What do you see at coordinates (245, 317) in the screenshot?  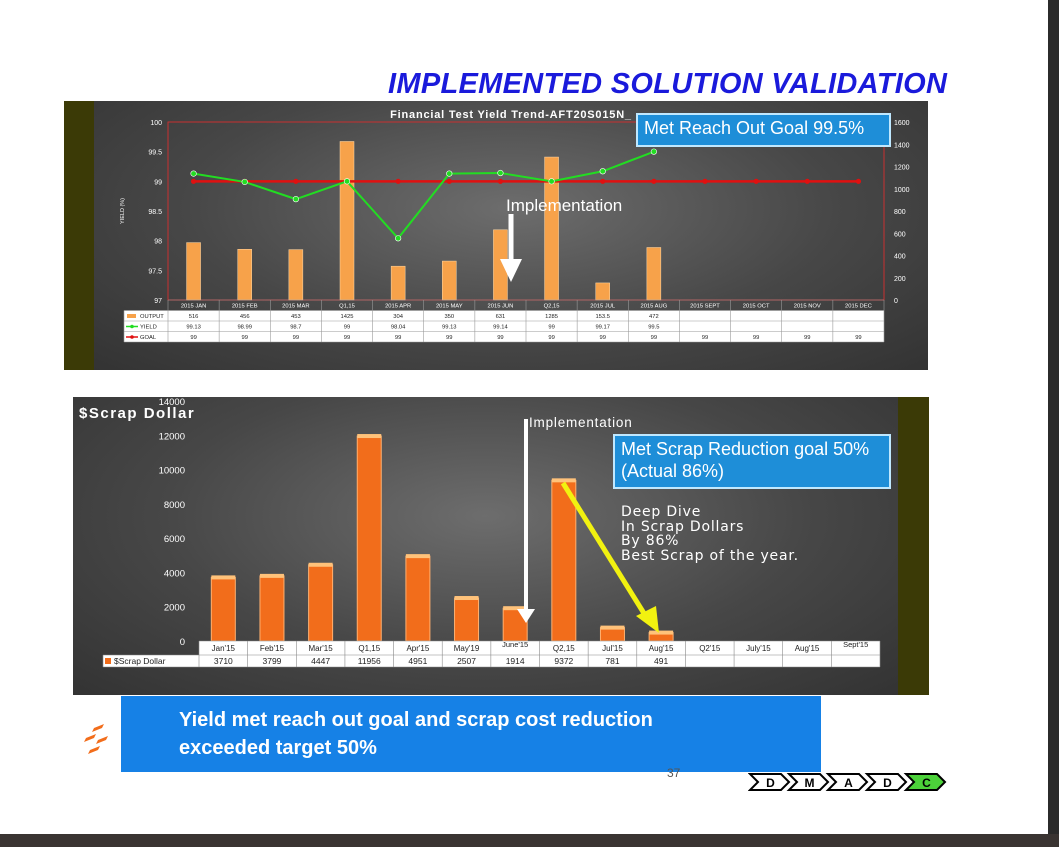 I see `data-table-value: 456` at bounding box center [245, 317].